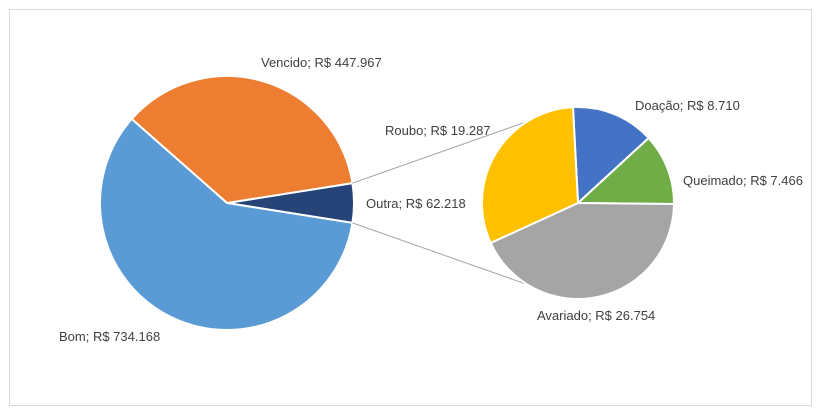 The width and height of the screenshot is (824, 417). Describe the element at coordinates (626, 171) in the screenshot. I see `secondary-slice-queimado` at that location.